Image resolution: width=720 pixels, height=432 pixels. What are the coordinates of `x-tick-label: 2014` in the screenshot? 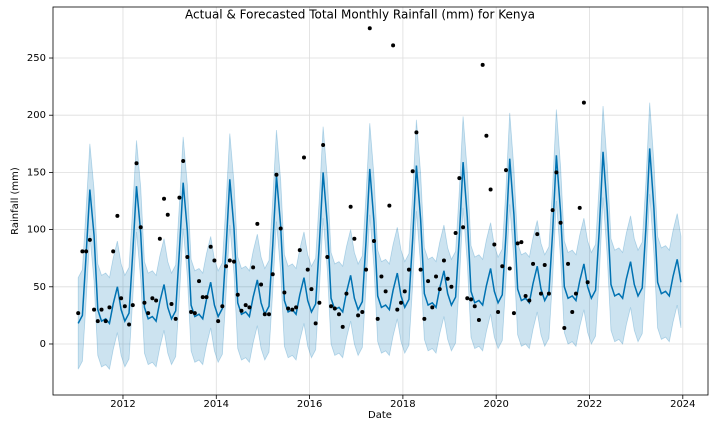 It's located at (216, 404).